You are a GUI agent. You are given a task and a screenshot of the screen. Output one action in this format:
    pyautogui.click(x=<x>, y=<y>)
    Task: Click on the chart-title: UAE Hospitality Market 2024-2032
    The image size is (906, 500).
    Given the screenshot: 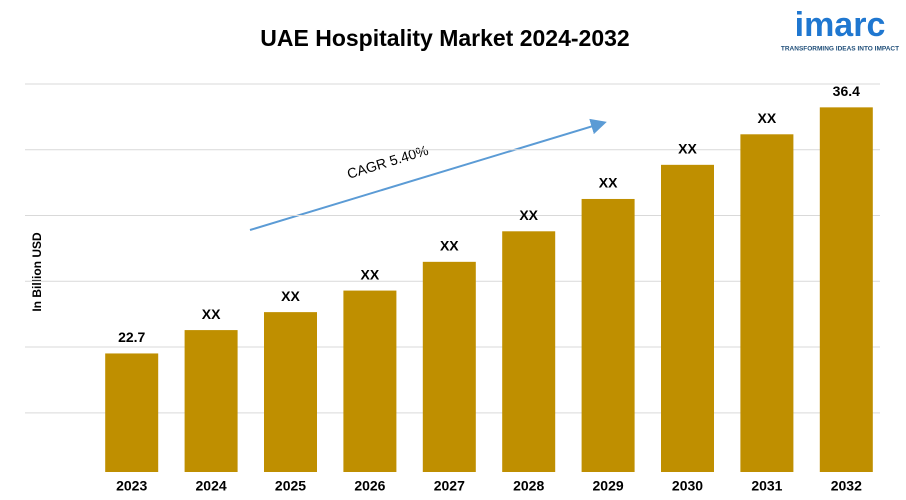 What is the action you would take?
    pyautogui.click(x=444, y=38)
    